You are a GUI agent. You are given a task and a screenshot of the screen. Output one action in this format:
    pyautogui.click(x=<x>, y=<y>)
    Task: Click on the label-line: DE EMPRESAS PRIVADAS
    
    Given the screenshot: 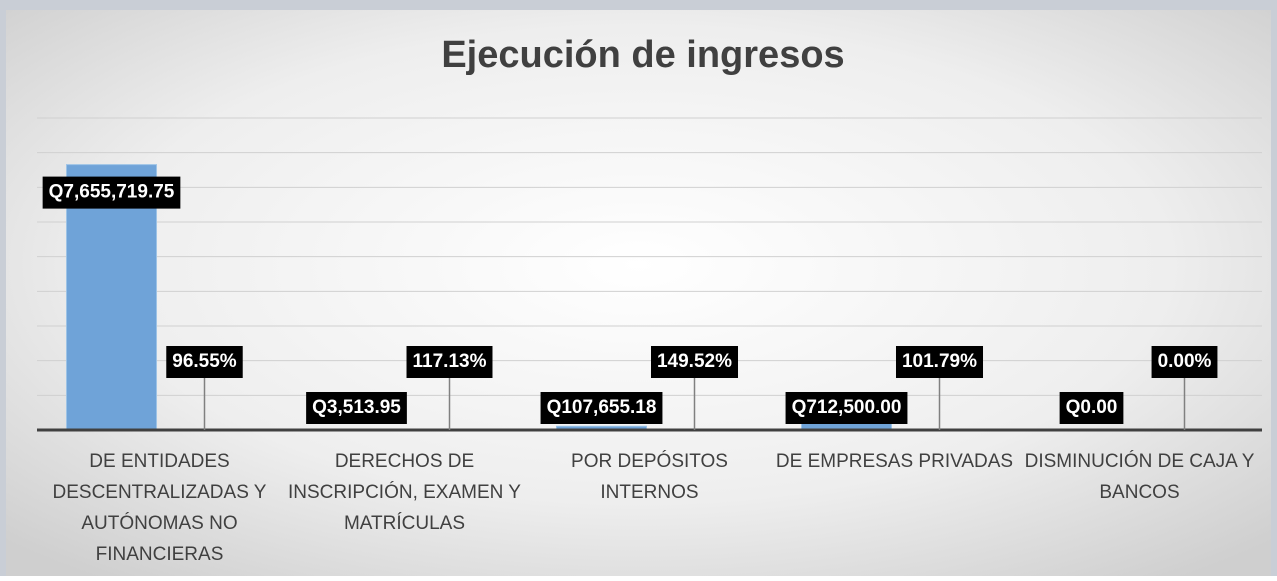 What is the action you would take?
    pyautogui.click(x=894, y=461)
    